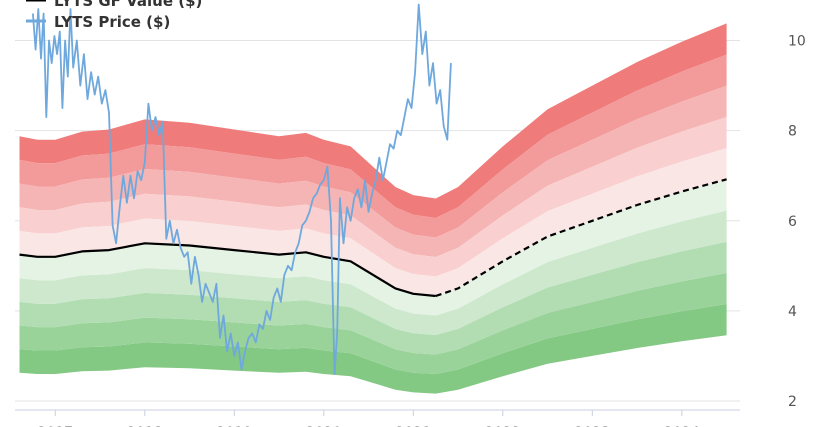 The image size is (820, 427). What do you see at coordinates (145, 426) in the screenshot?
I see `x-tick-label-2018: 2018` at bounding box center [145, 426].